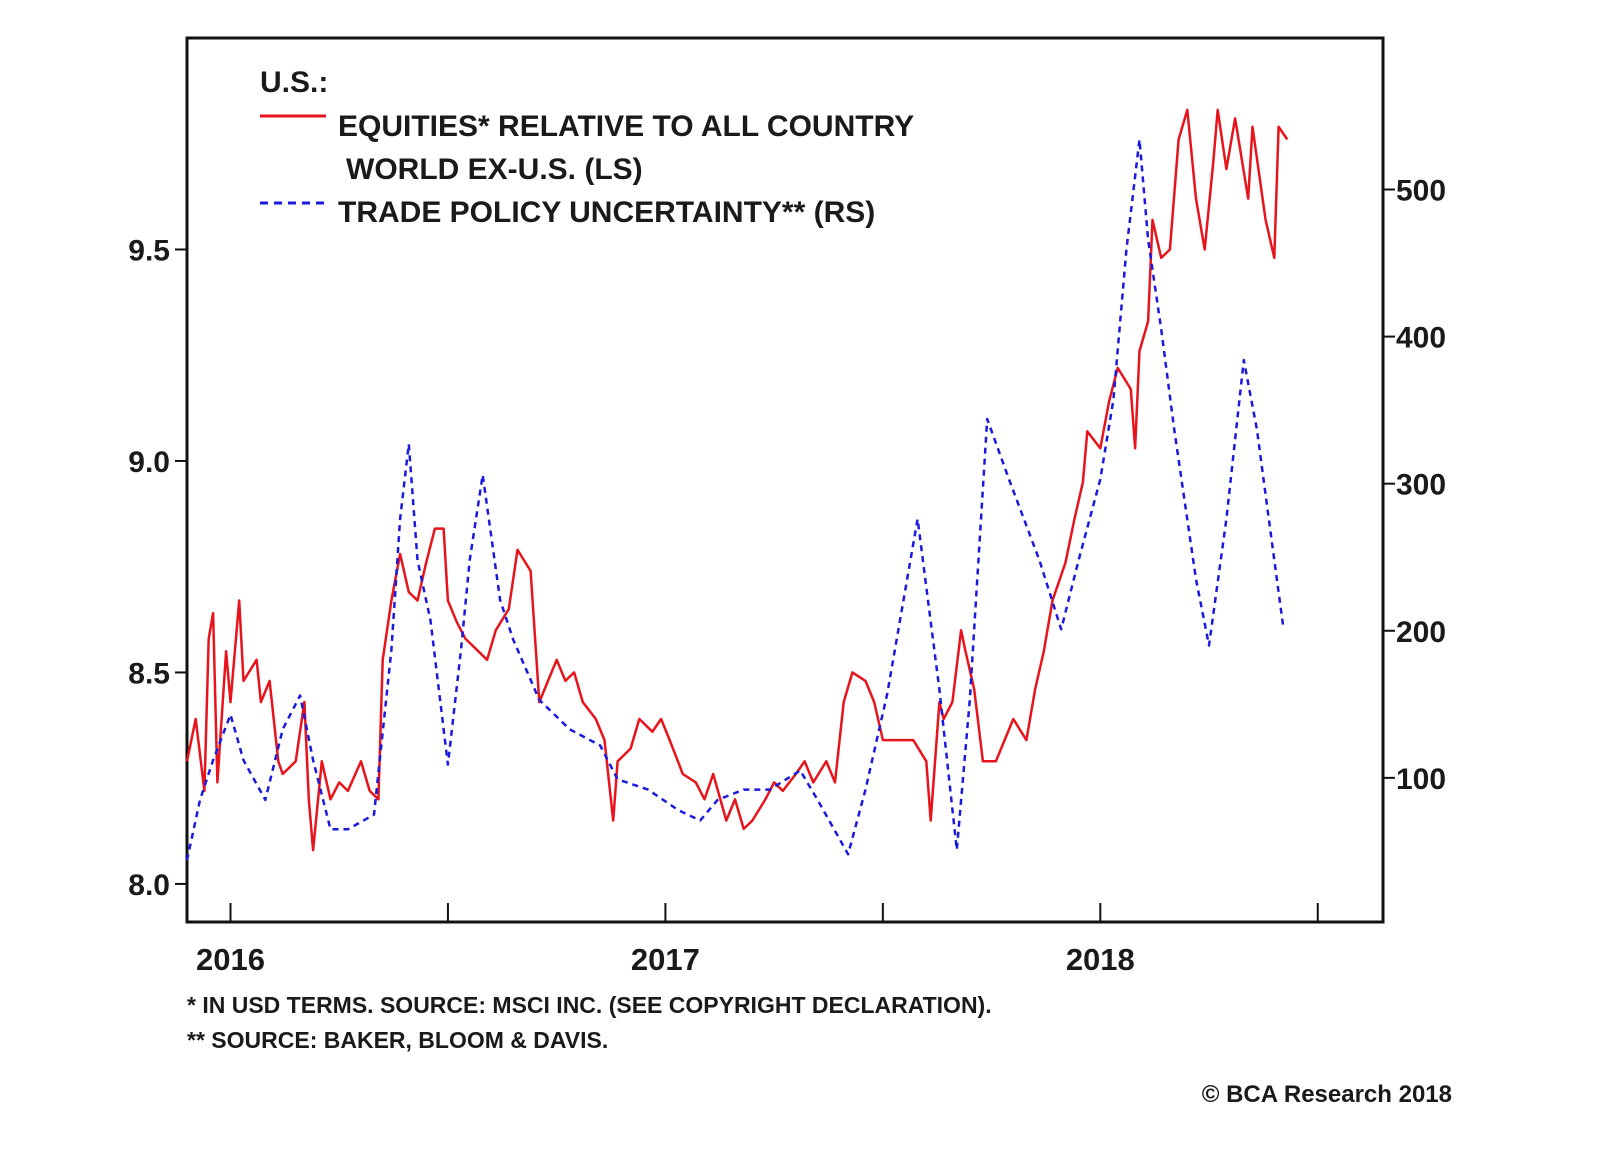  I want to click on footnote-2: ** SOURCE: BAKER, BLOOM & DAVIS., so click(397, 1040).